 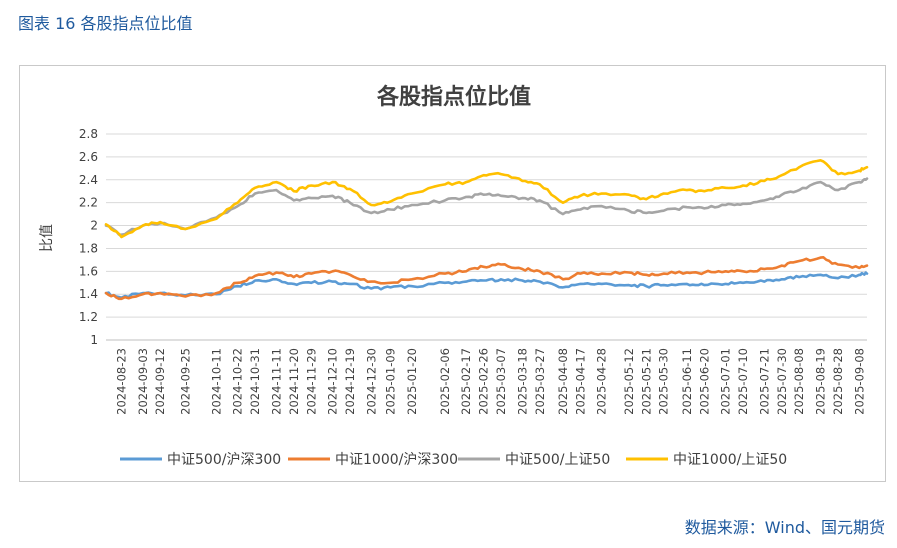 I want to click on legend-label: 中证500/上证50, so click(x=557, y=460).